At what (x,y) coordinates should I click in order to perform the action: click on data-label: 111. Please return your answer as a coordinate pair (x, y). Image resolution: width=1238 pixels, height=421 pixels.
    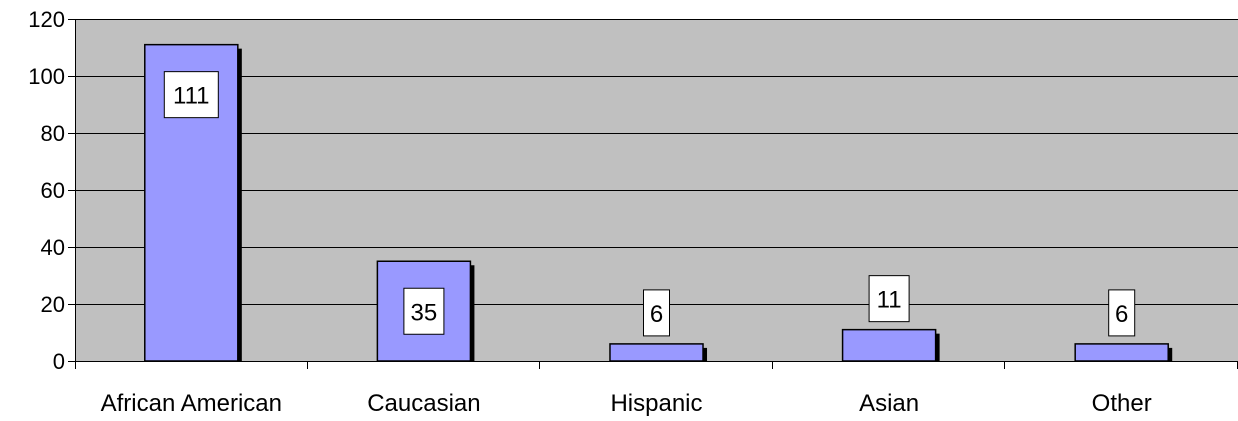
    Looking at the image, I should click on (191, 96).